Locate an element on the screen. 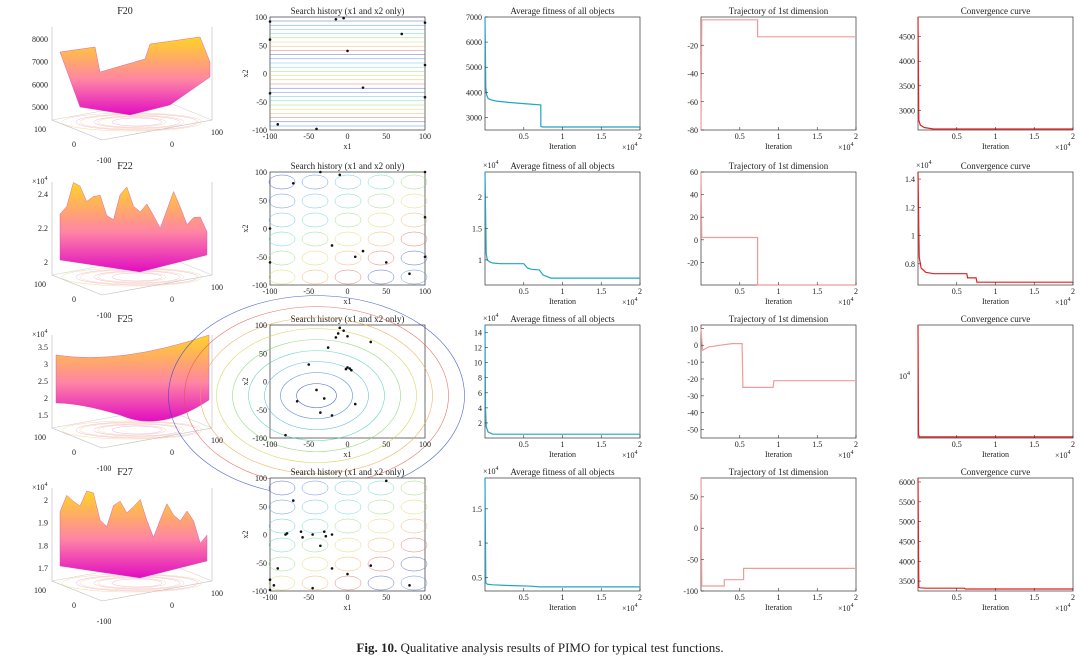 The width and height of the screenshot is (1080, 671). x-tick-label: 1 is located at coordinates (779, 136).